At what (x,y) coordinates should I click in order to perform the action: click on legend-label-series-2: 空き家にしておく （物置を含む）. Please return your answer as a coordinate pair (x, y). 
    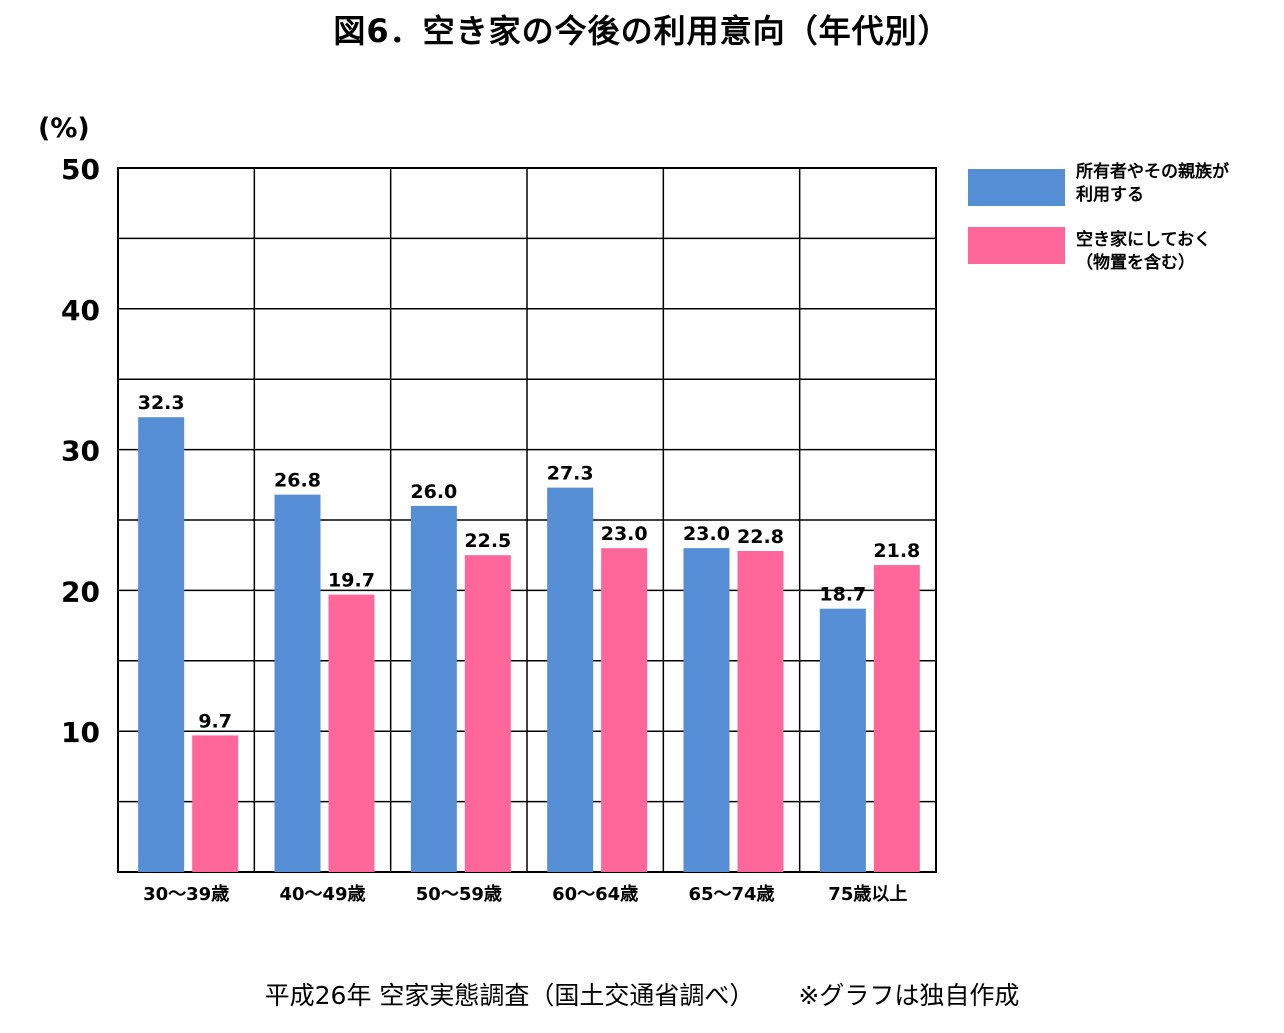
    Looking at the image, I should click on (1143, 251).